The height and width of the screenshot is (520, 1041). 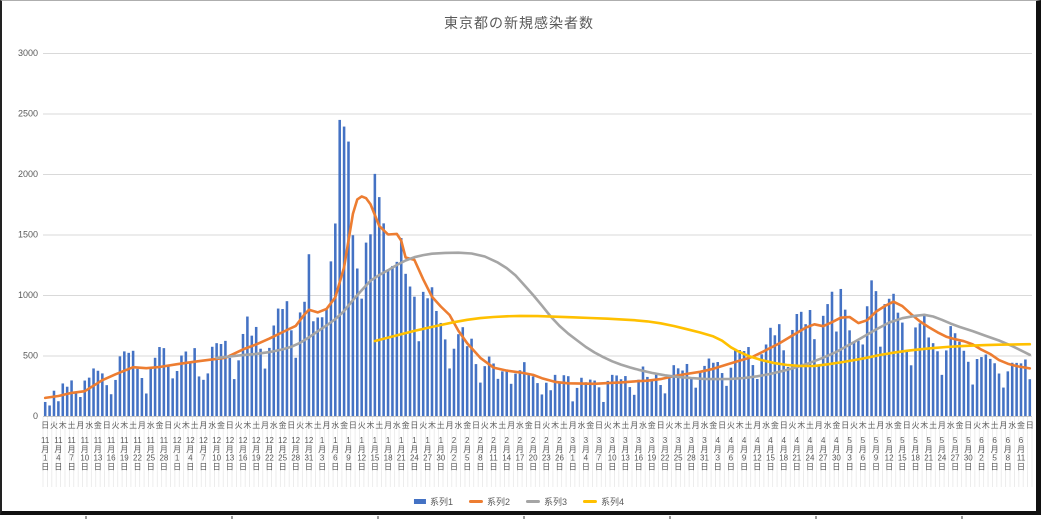 What do you see at coordinates (518, 501) in the screenshot?
I see `legend: 系列1 系列2 系列3 系列4` at bounding box center [518, 501].